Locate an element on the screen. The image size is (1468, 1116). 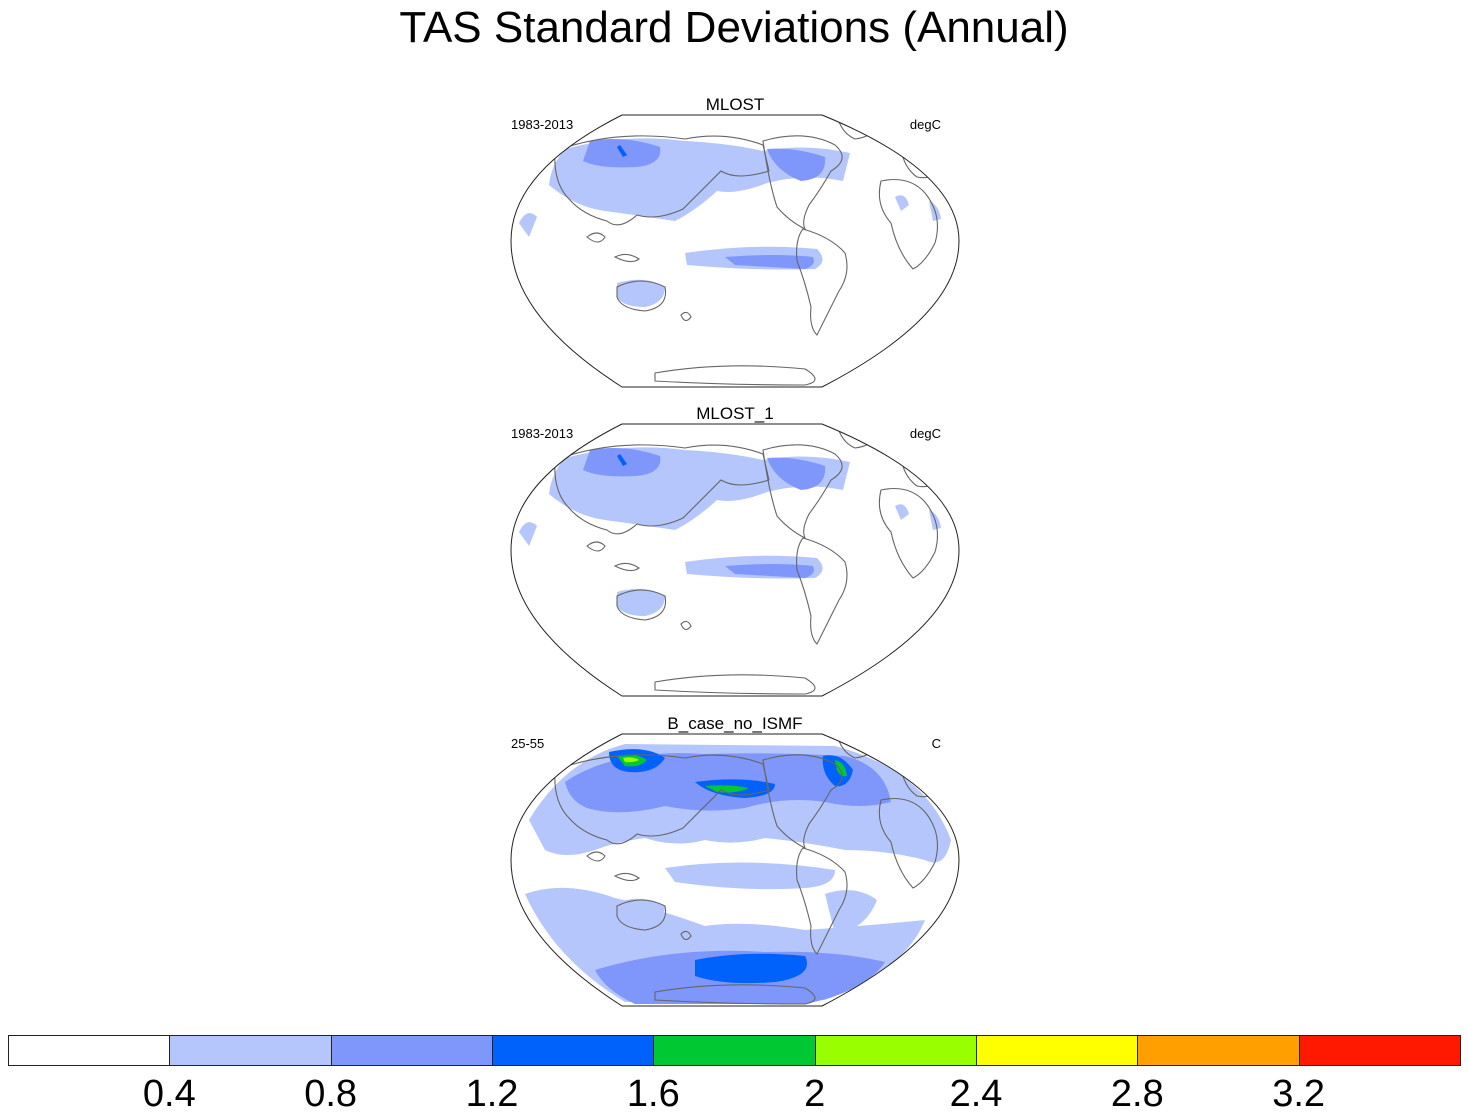
colorbar-tick-label: 2 is located at coordinates (815, 1094).